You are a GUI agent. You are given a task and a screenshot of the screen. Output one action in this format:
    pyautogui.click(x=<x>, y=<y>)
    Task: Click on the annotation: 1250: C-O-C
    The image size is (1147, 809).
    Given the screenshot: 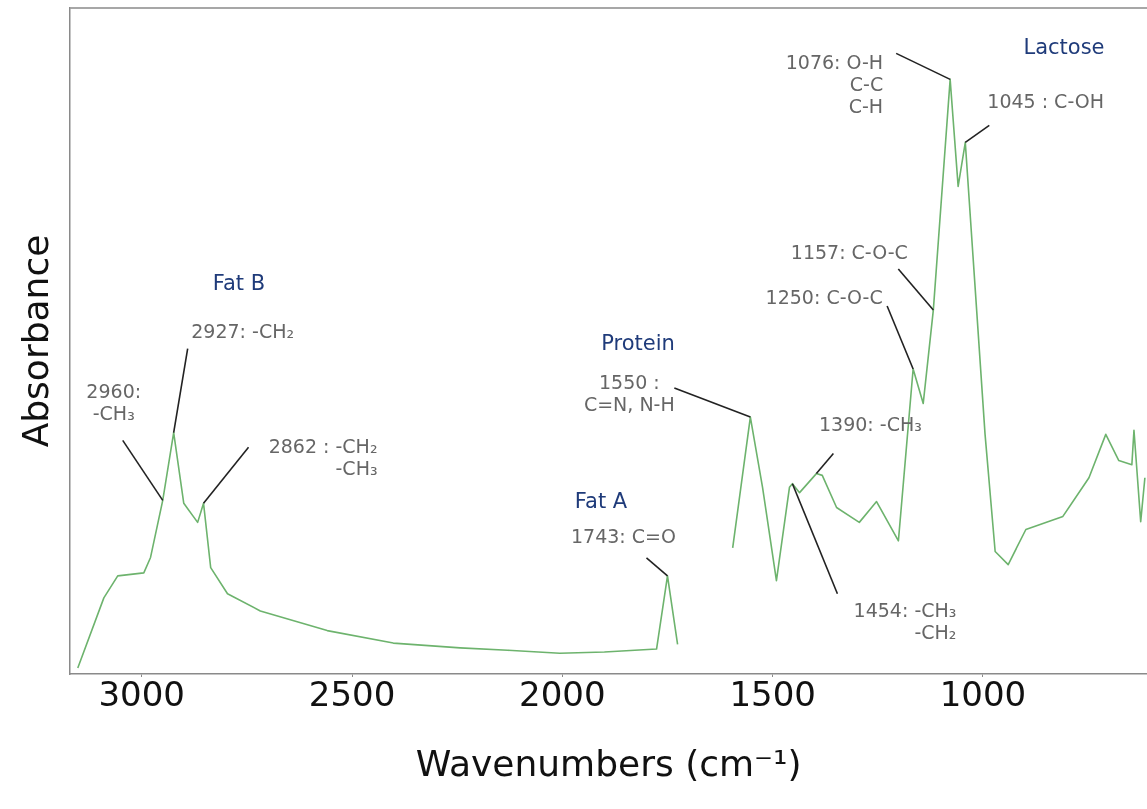 What is the action you would take?
    pyautogui.click(x=824, y=296)
    